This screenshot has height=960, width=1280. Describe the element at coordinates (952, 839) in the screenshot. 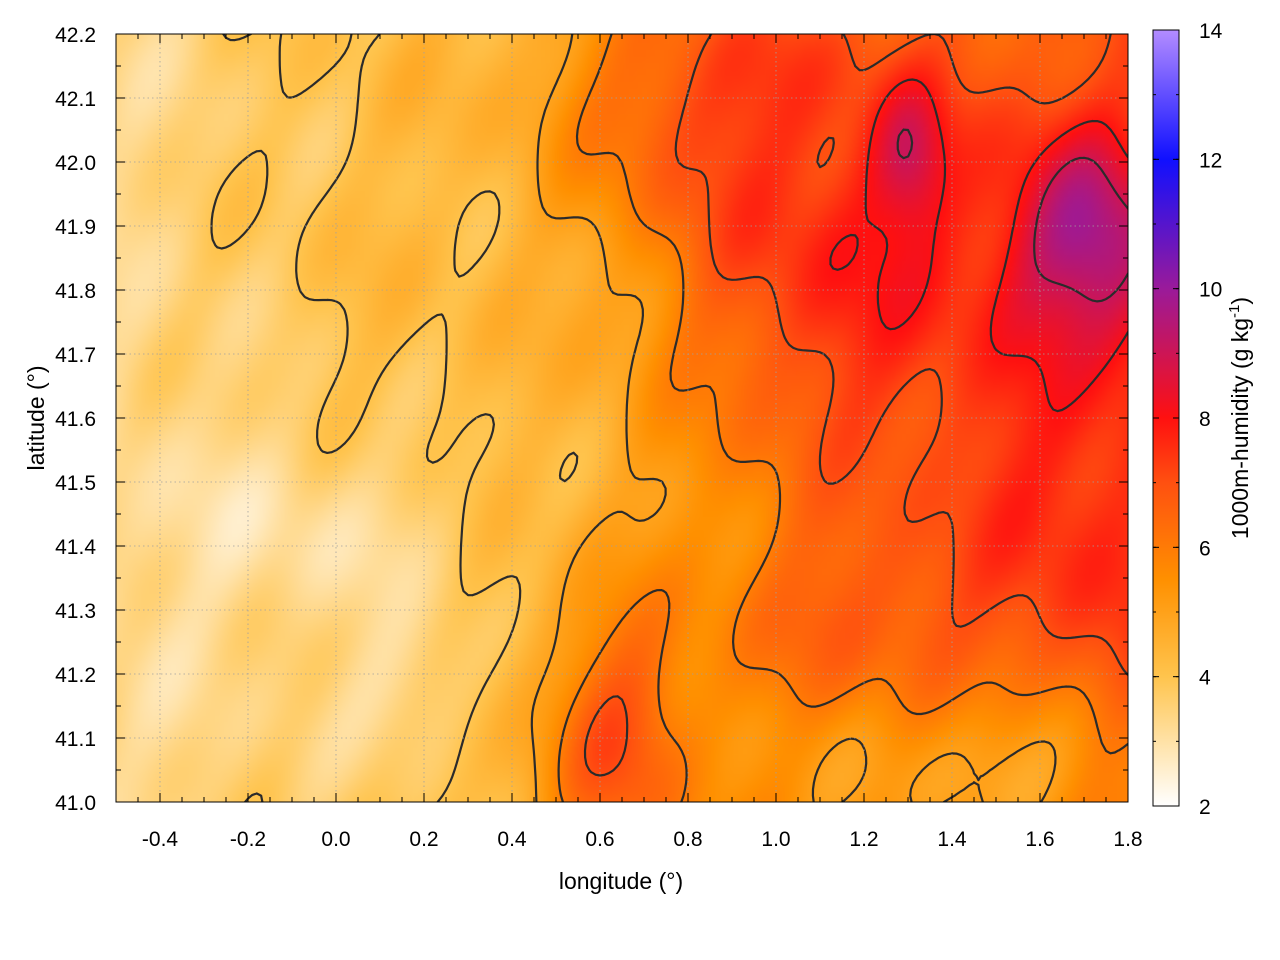

I see `x-tick-label: 1.4` at that location.